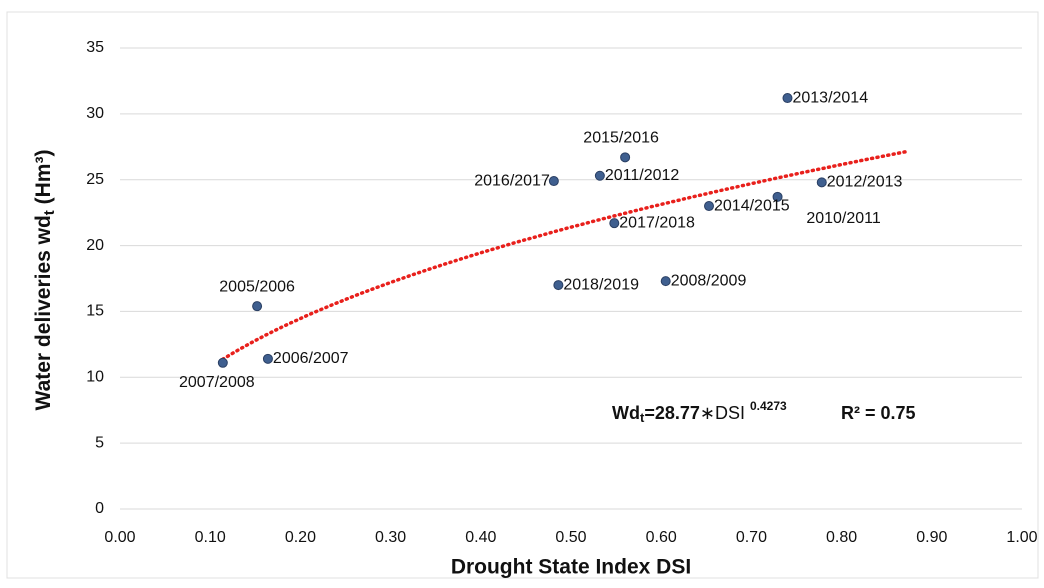 This screenshot has height=588, width=1044. Describe the element at coordinates (257, 286) in the screenshot. I see `point-label: 2005/2006` at that location.